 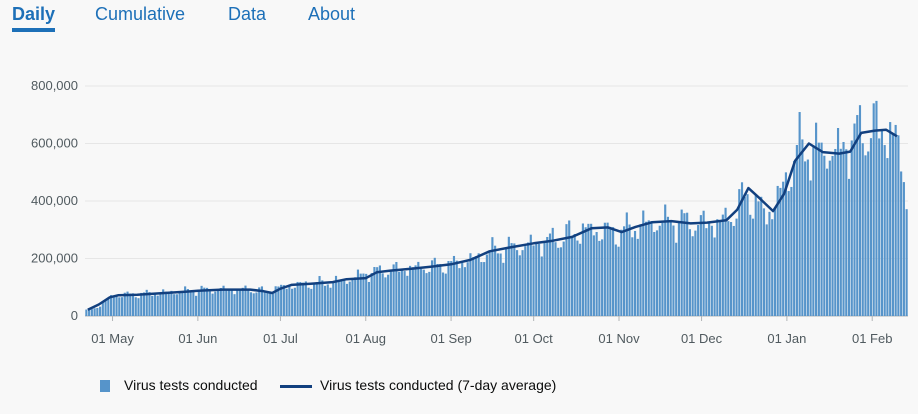 What do you see at coordinates (450, 338) in the screenshot?
I see `x-tick-label: 01 Sep` at bounding box center [450, 338].